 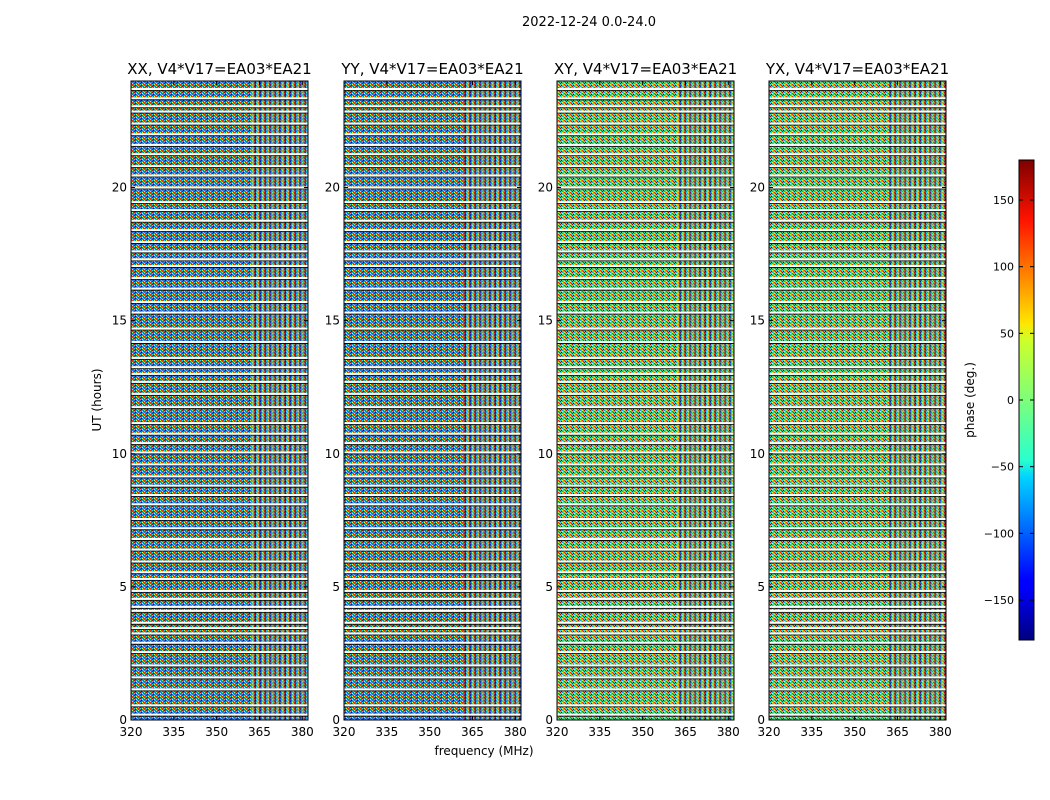 What do you see at coordinates (557, 732) in the screenshot?
I see `x-tick-label: 320` at bounding box center [557, 732].